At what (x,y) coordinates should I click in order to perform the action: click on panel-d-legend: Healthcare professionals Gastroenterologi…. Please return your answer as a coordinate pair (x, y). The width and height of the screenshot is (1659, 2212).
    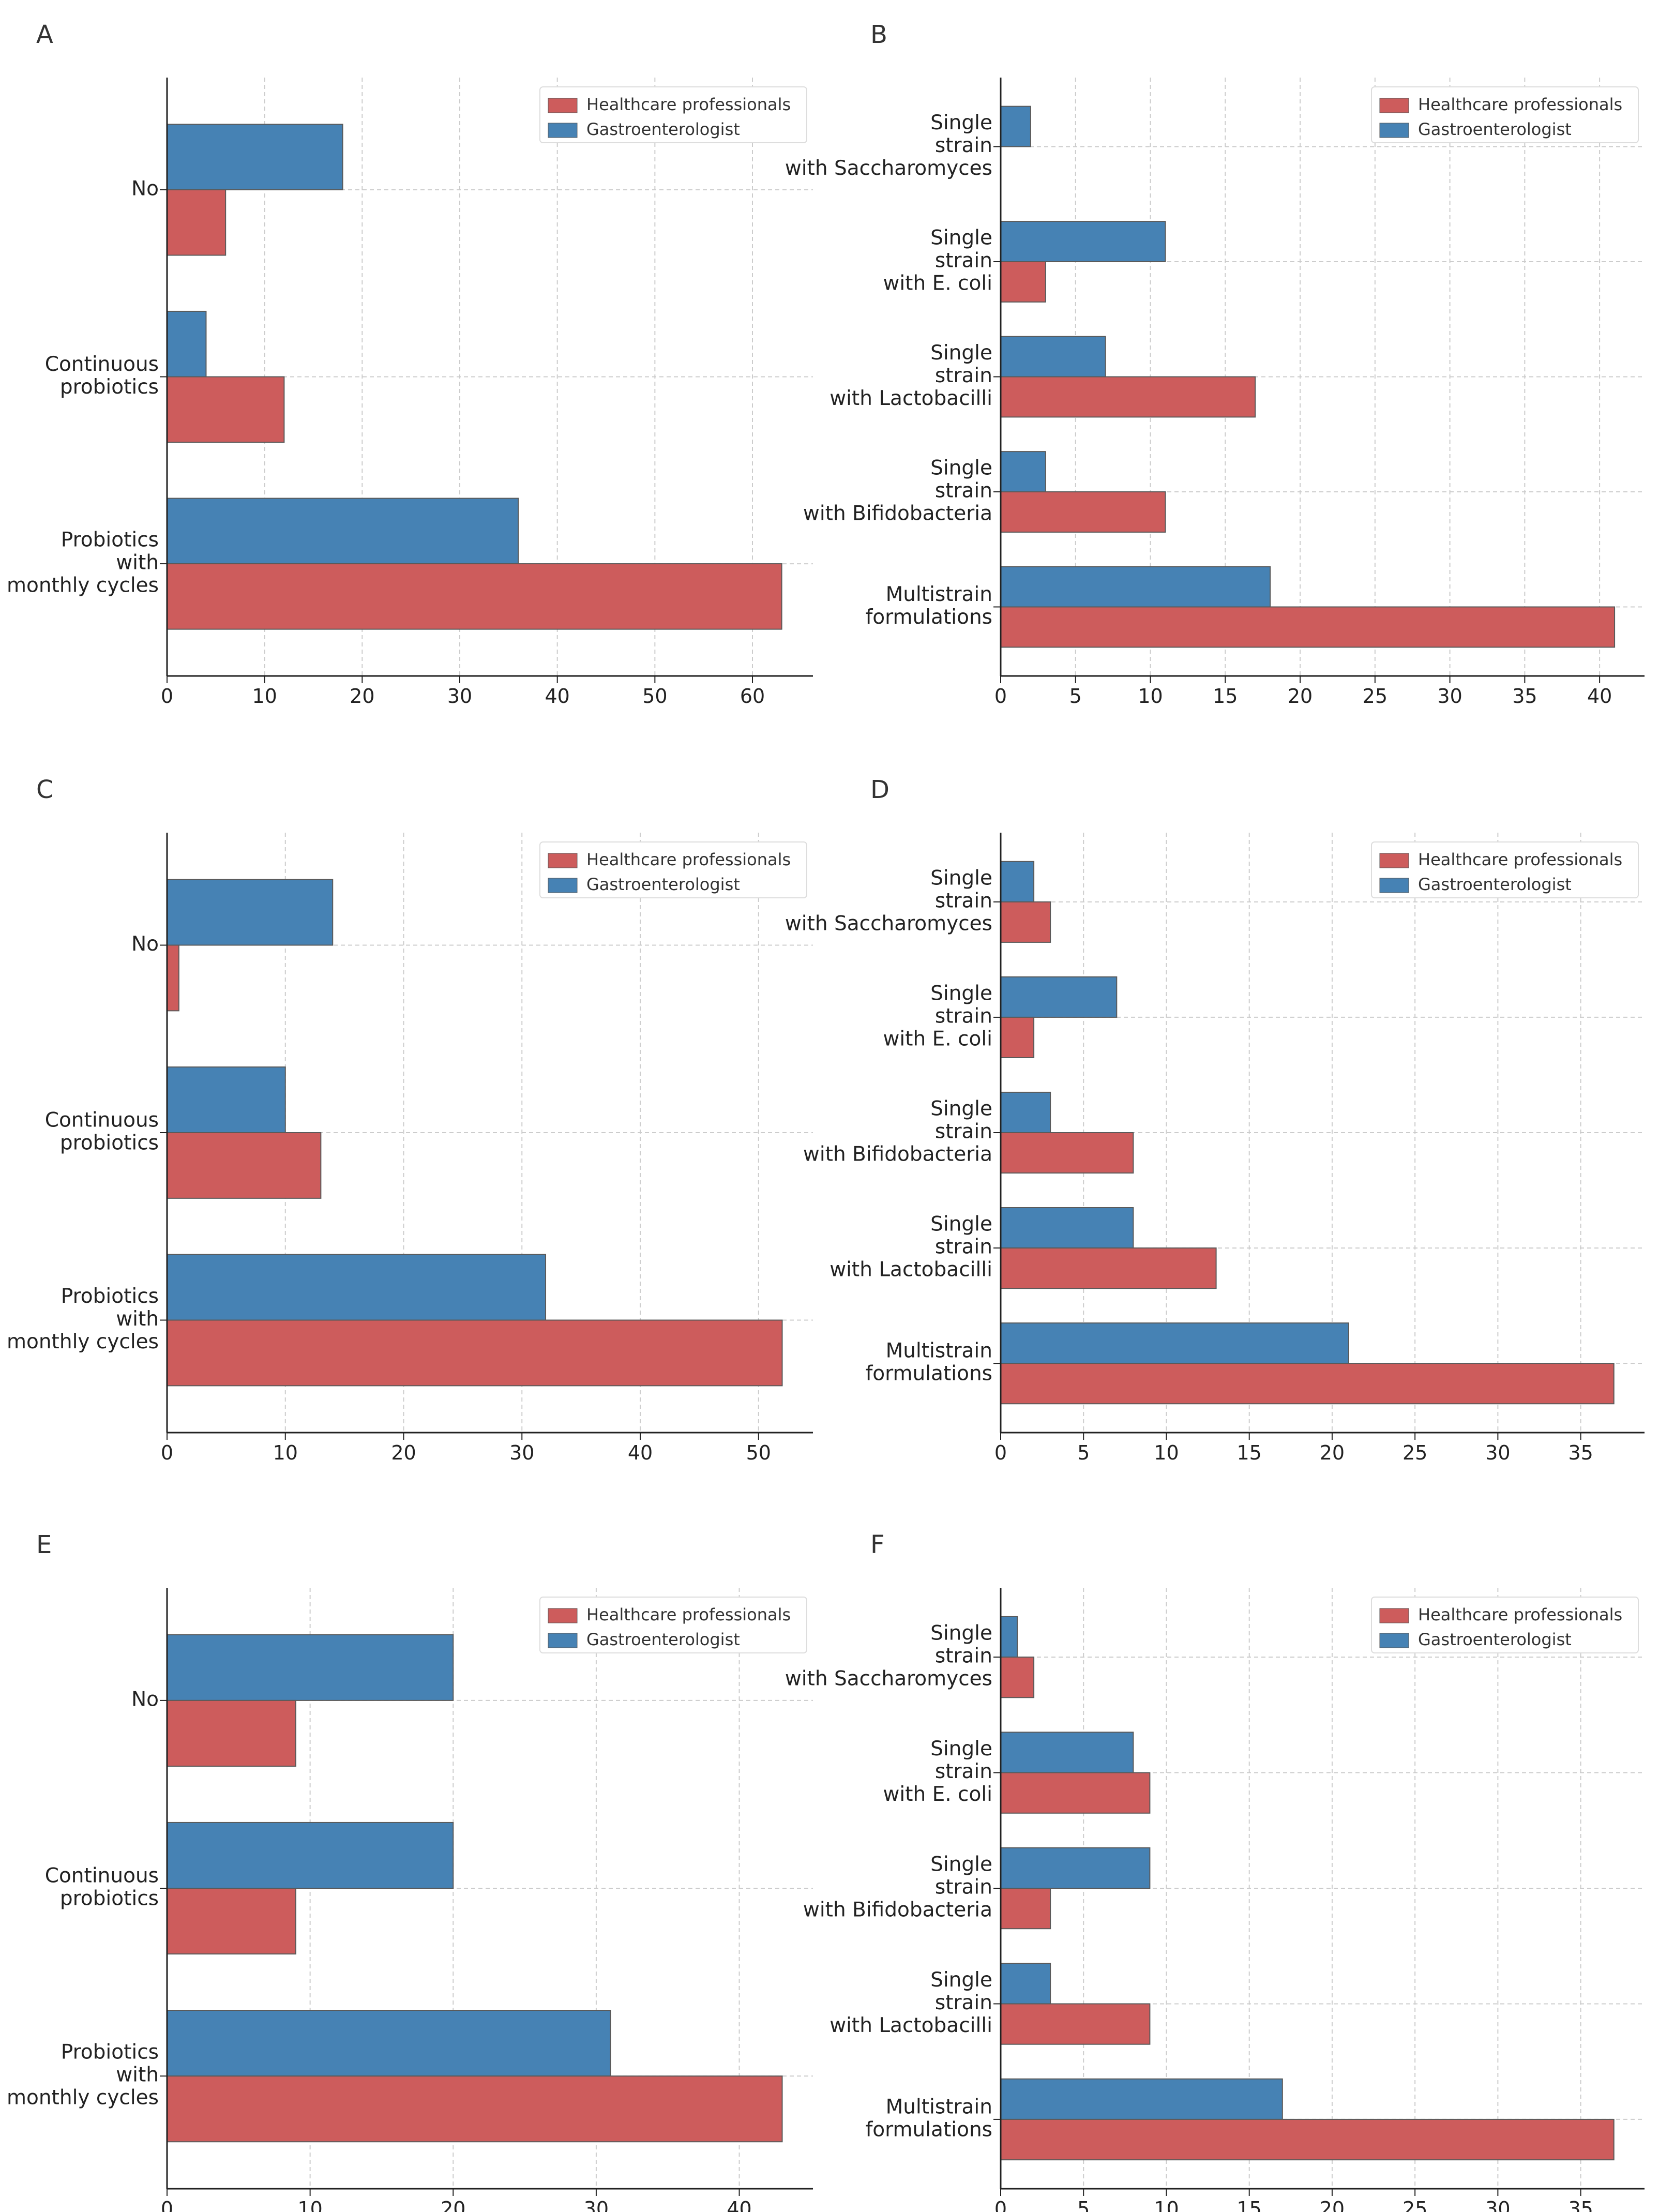
    Looking at the image, I should click on (1505, 870).